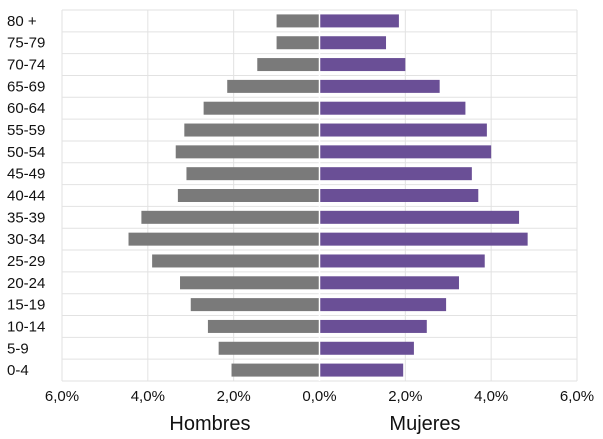 This screenshot has width=603, height=439. I want to click on y-tick-label: 40-44, so click(26, 196).